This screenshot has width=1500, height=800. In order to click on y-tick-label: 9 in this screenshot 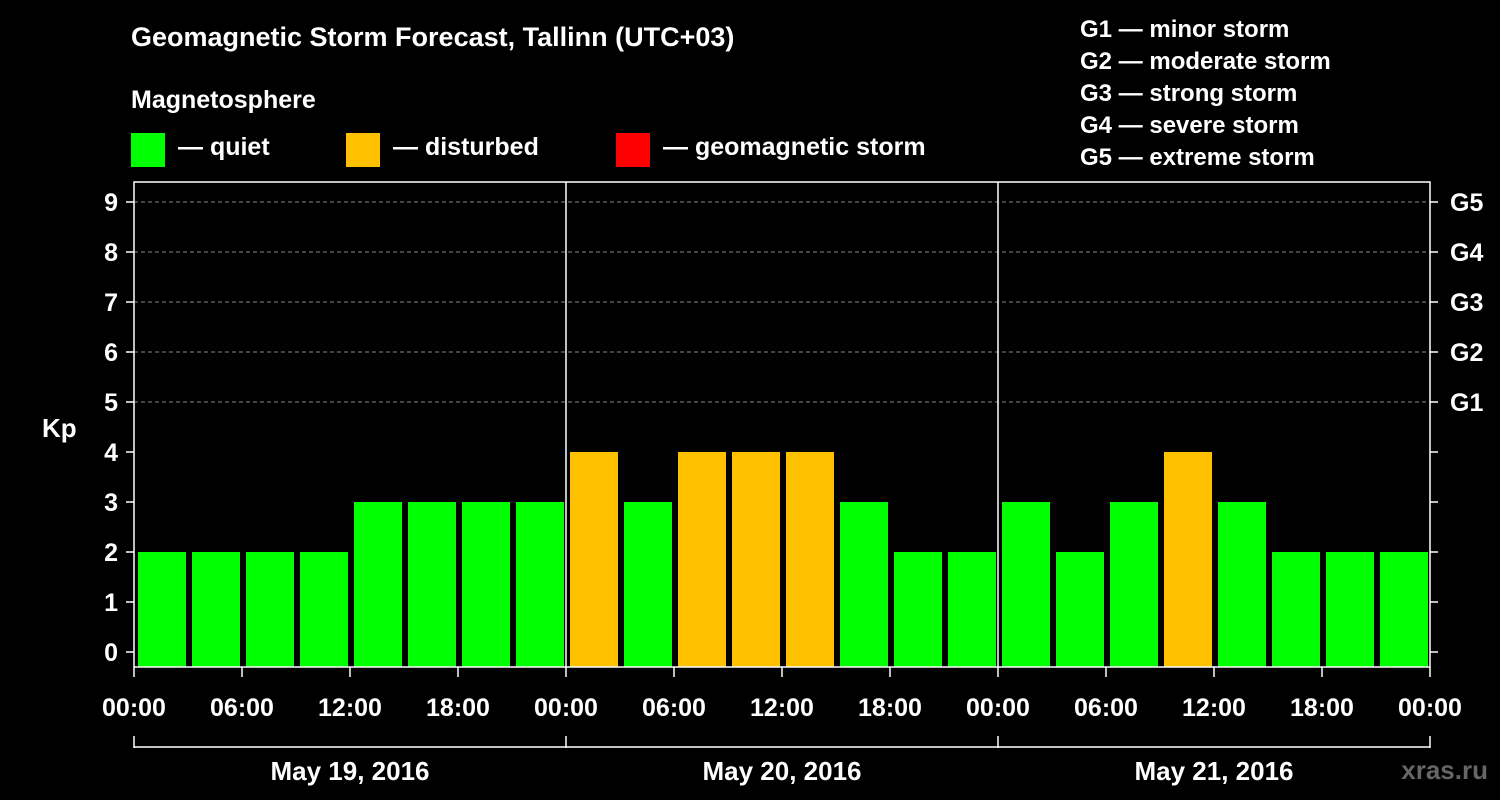, I will do `click(111, 203)`.